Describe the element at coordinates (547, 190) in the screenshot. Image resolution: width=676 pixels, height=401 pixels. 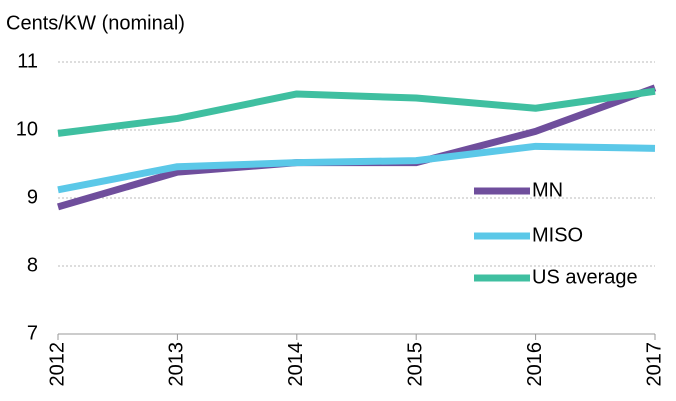
I see `legend-label: MN` at that location.